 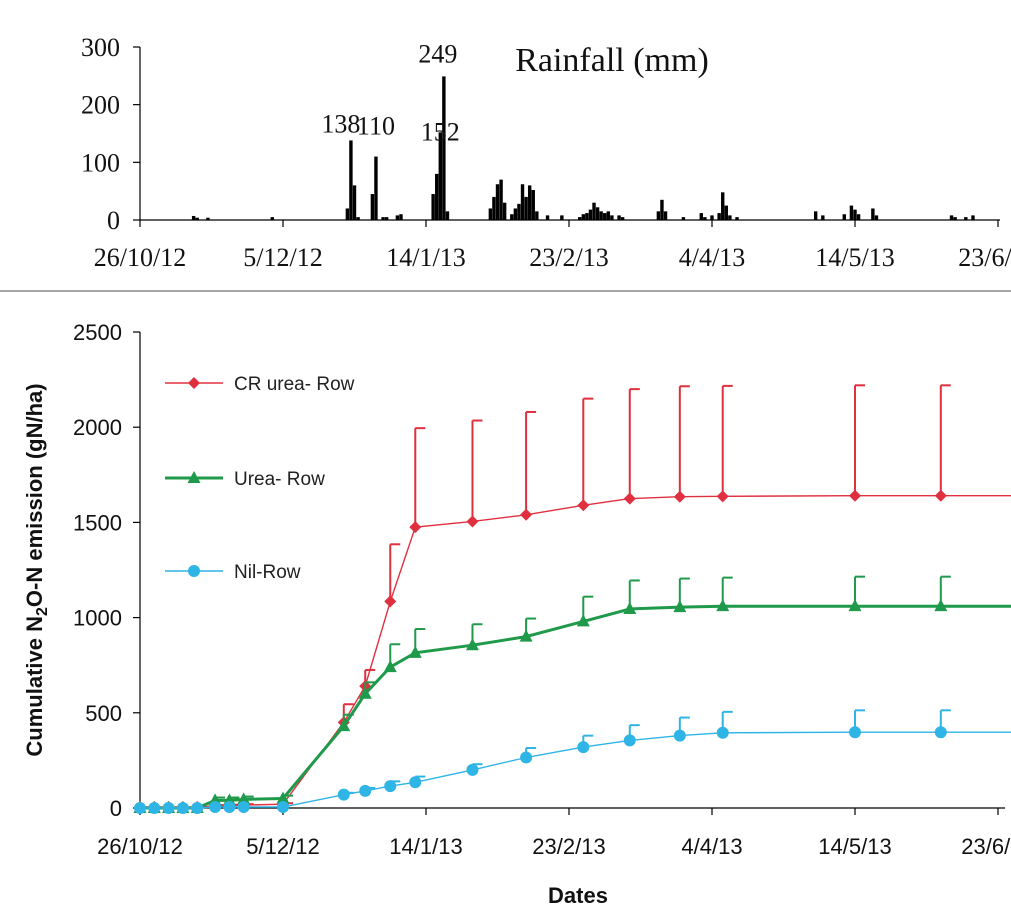 I want to click on rain-annotation: 138, so click(x=340, y=123).